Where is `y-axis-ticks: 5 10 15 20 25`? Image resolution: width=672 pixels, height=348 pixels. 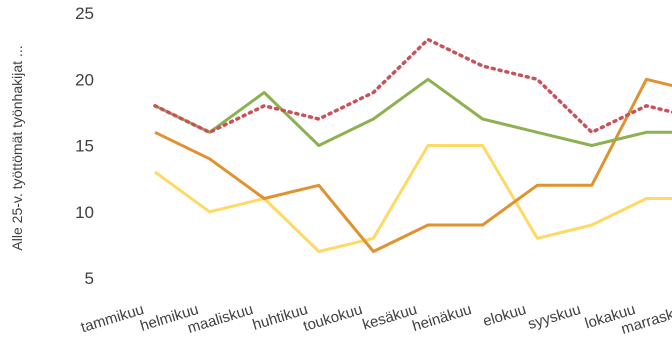
y-axis-ticks: 5 10 15 20 25 is located at coordinates (84, 146).